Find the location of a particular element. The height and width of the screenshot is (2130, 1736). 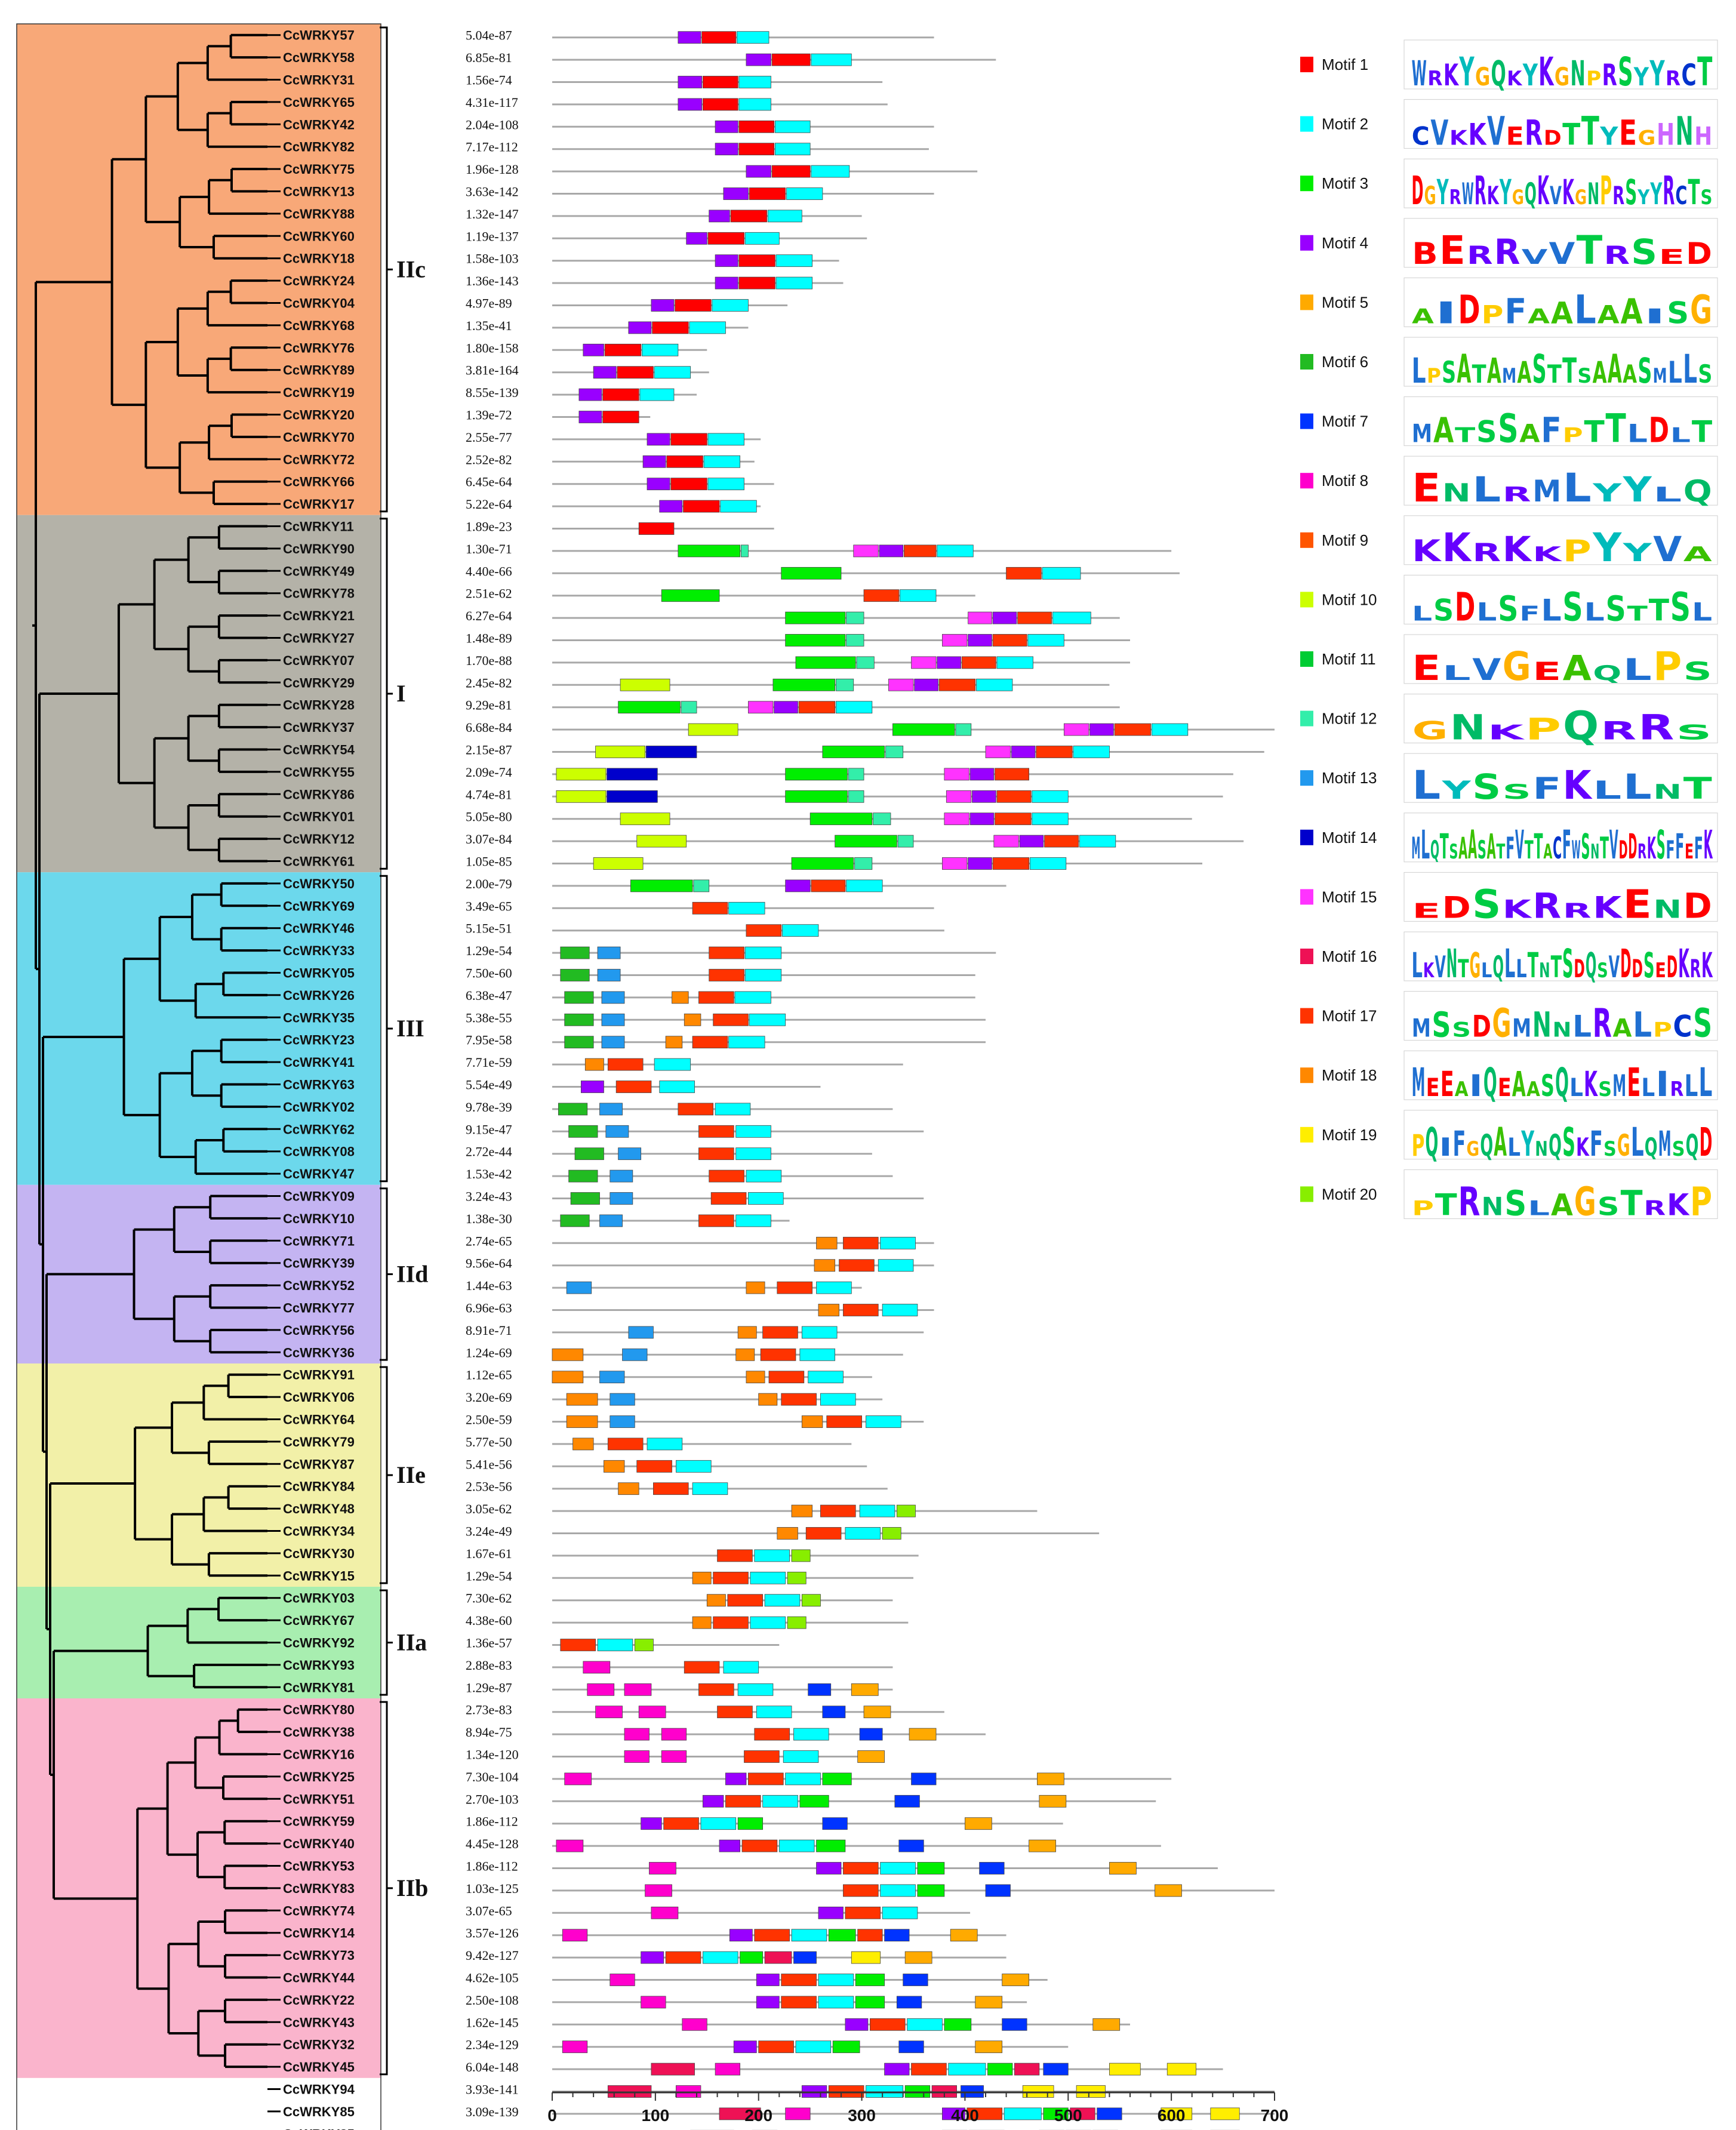

motif-5-box is located at coordinates (978, 1823).